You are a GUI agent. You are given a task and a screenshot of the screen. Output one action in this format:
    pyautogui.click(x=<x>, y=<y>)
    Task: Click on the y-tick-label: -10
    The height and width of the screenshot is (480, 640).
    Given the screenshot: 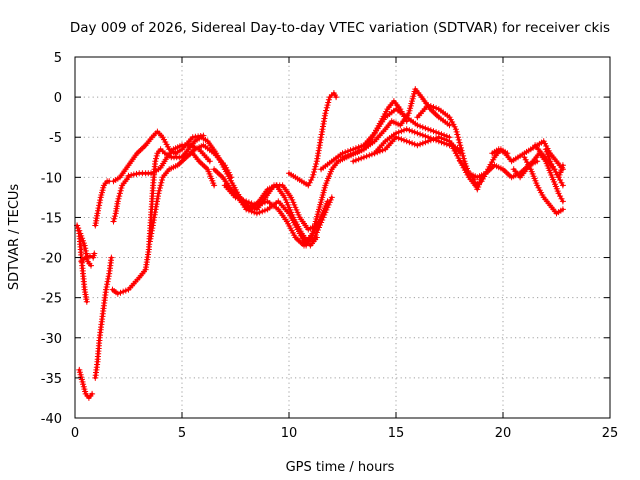 What is the action you would take?
    pyautogui.click(x=51, y=178)
    